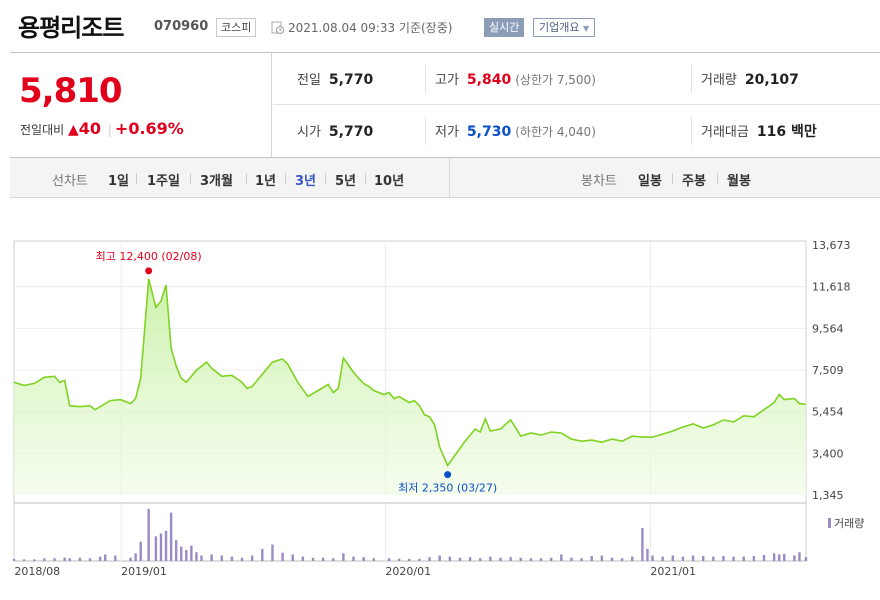 This screenshot has width=880, height=600. What do you see at coordinates (163, 181) in the screenshot?
I see `period-1w: 1주일` at bounding box center [163, 181].